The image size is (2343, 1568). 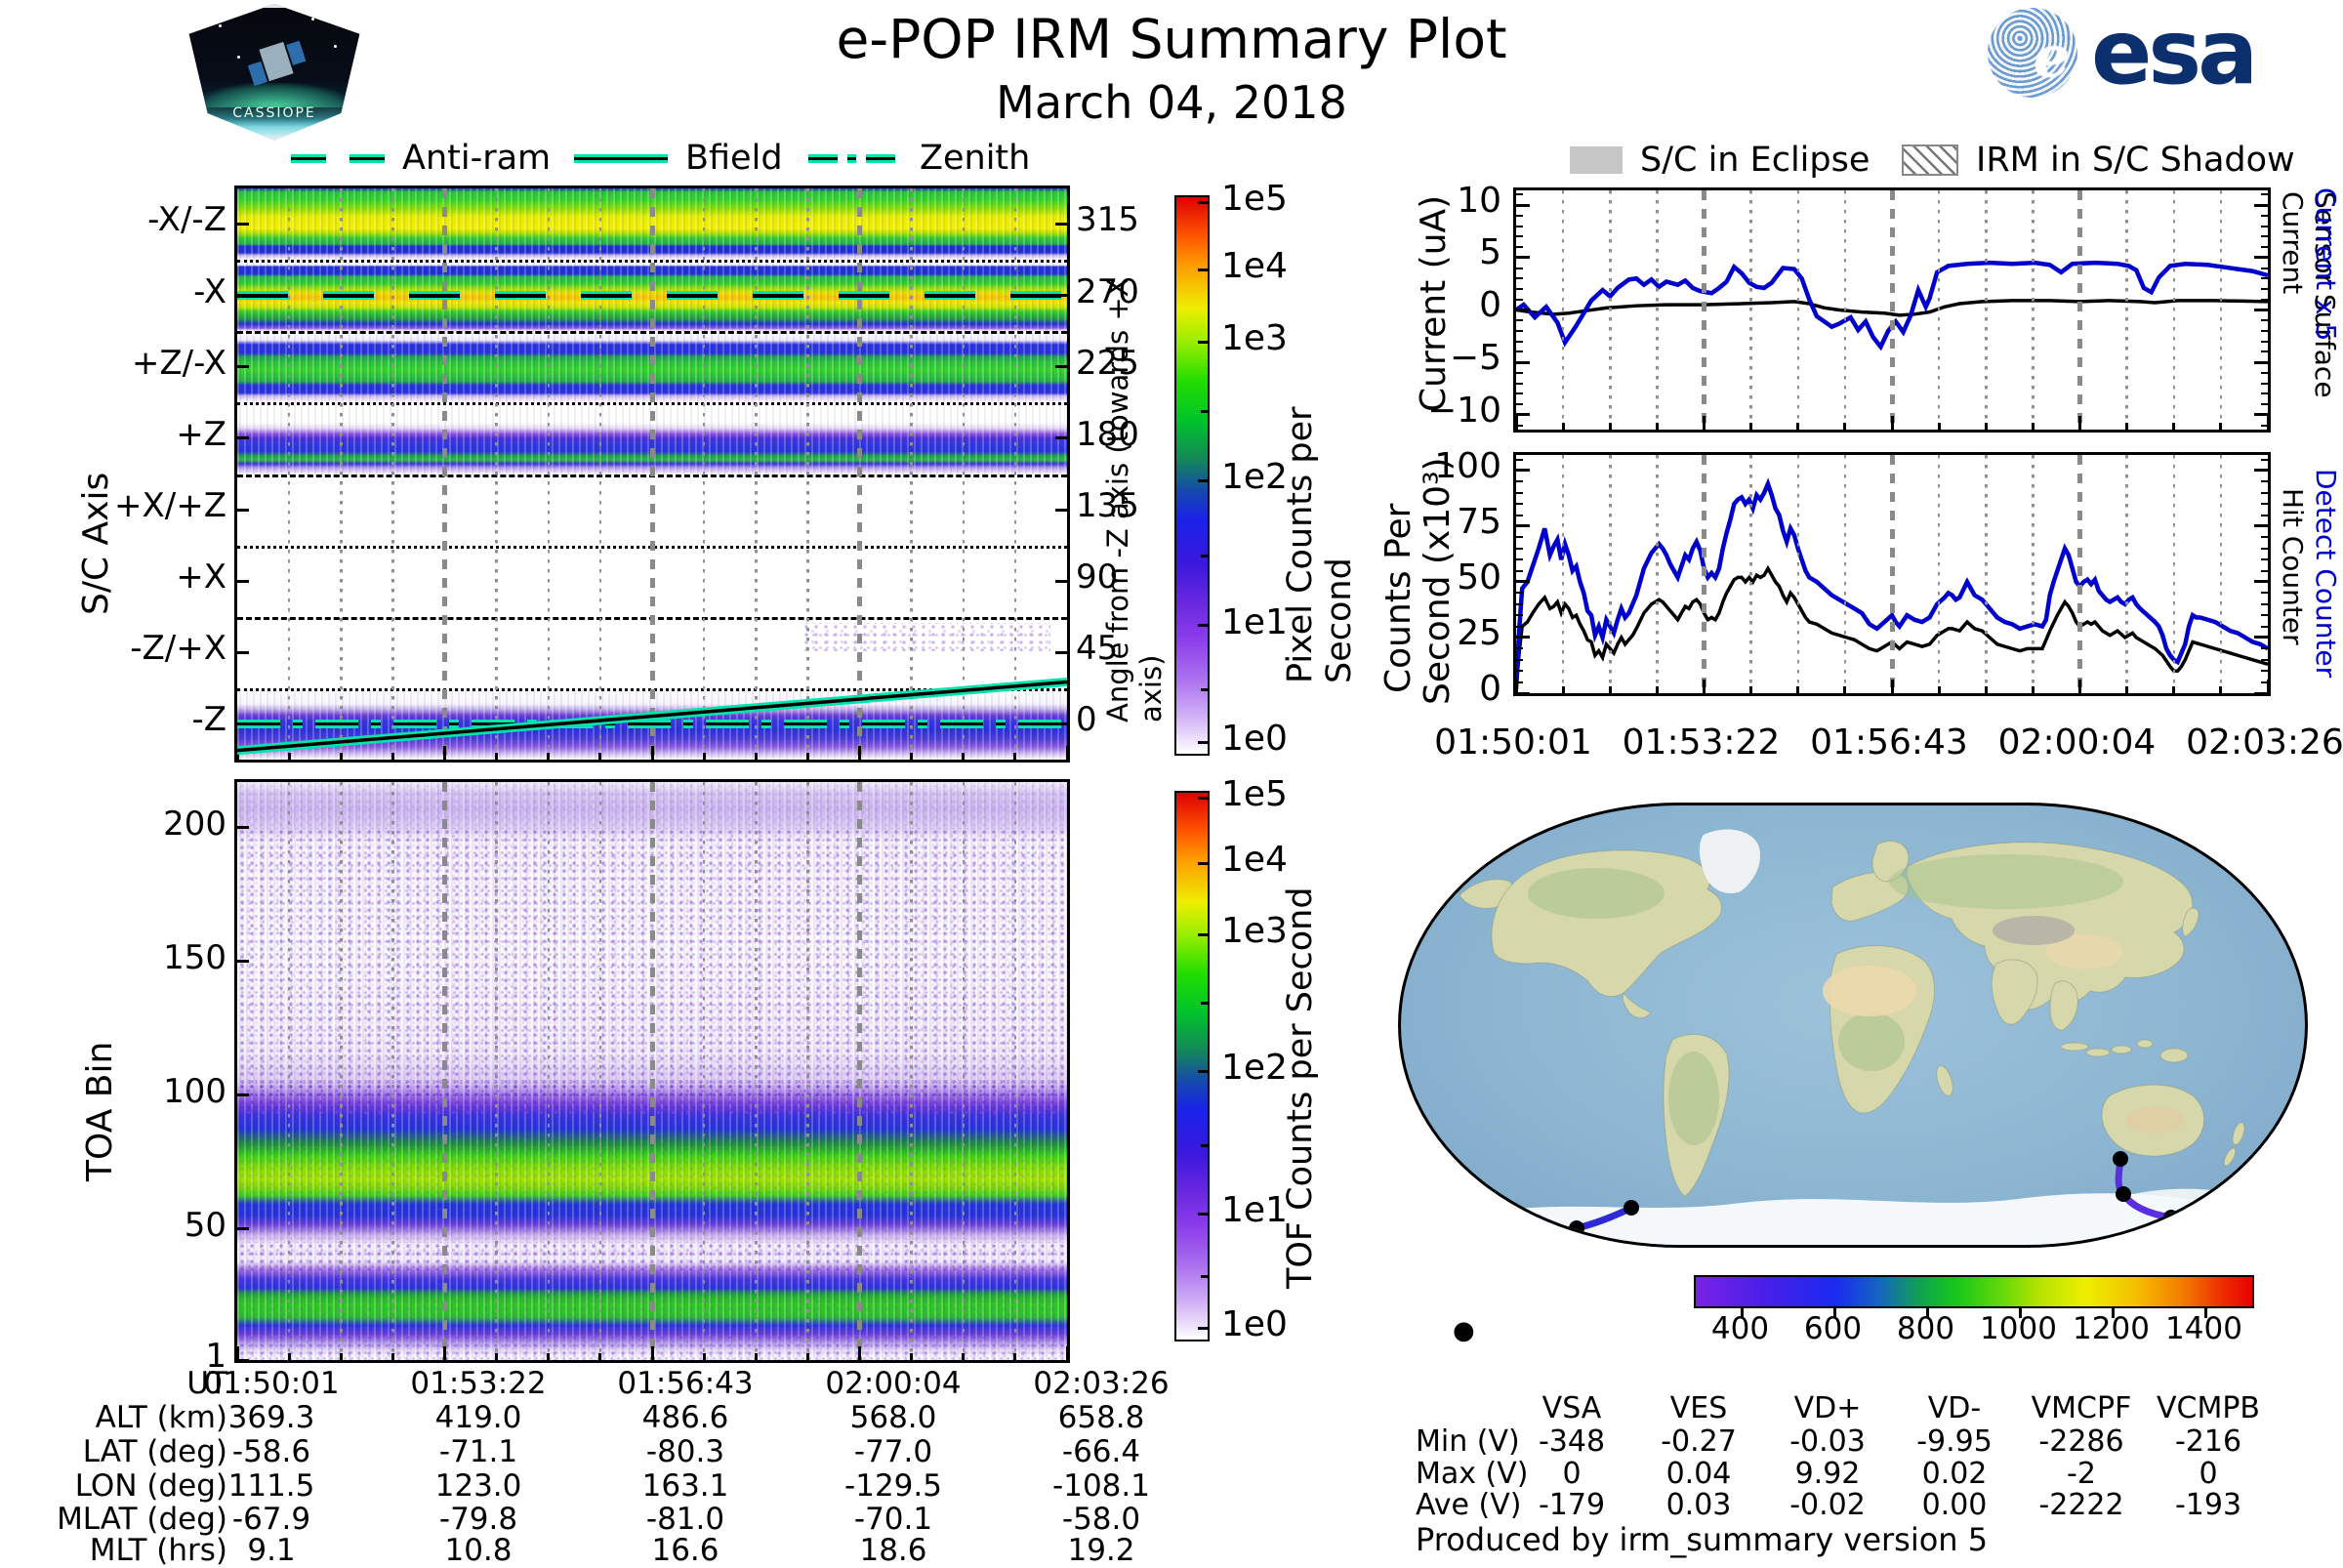 What do you see at coordinates (1101, 1451) in the screenshot?
I see `ephemeris-cell: -66.4` at bounding box center [1101, 1451].